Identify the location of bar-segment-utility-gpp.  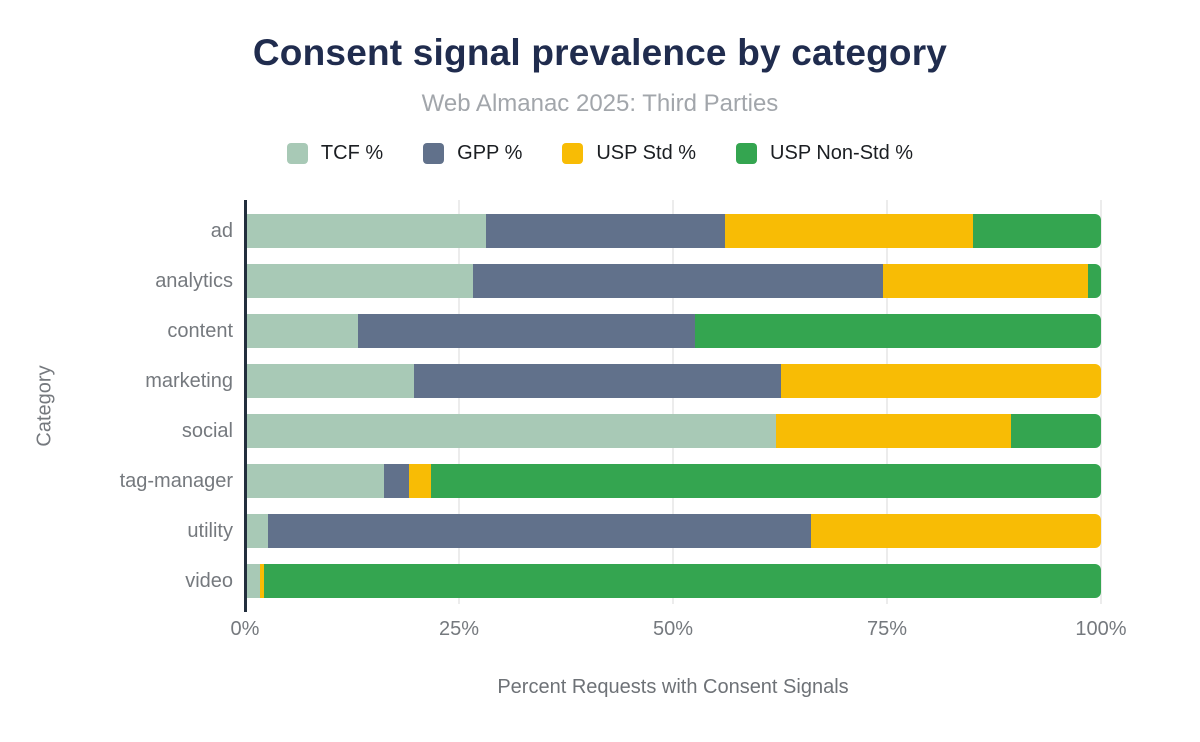
(539, 531).